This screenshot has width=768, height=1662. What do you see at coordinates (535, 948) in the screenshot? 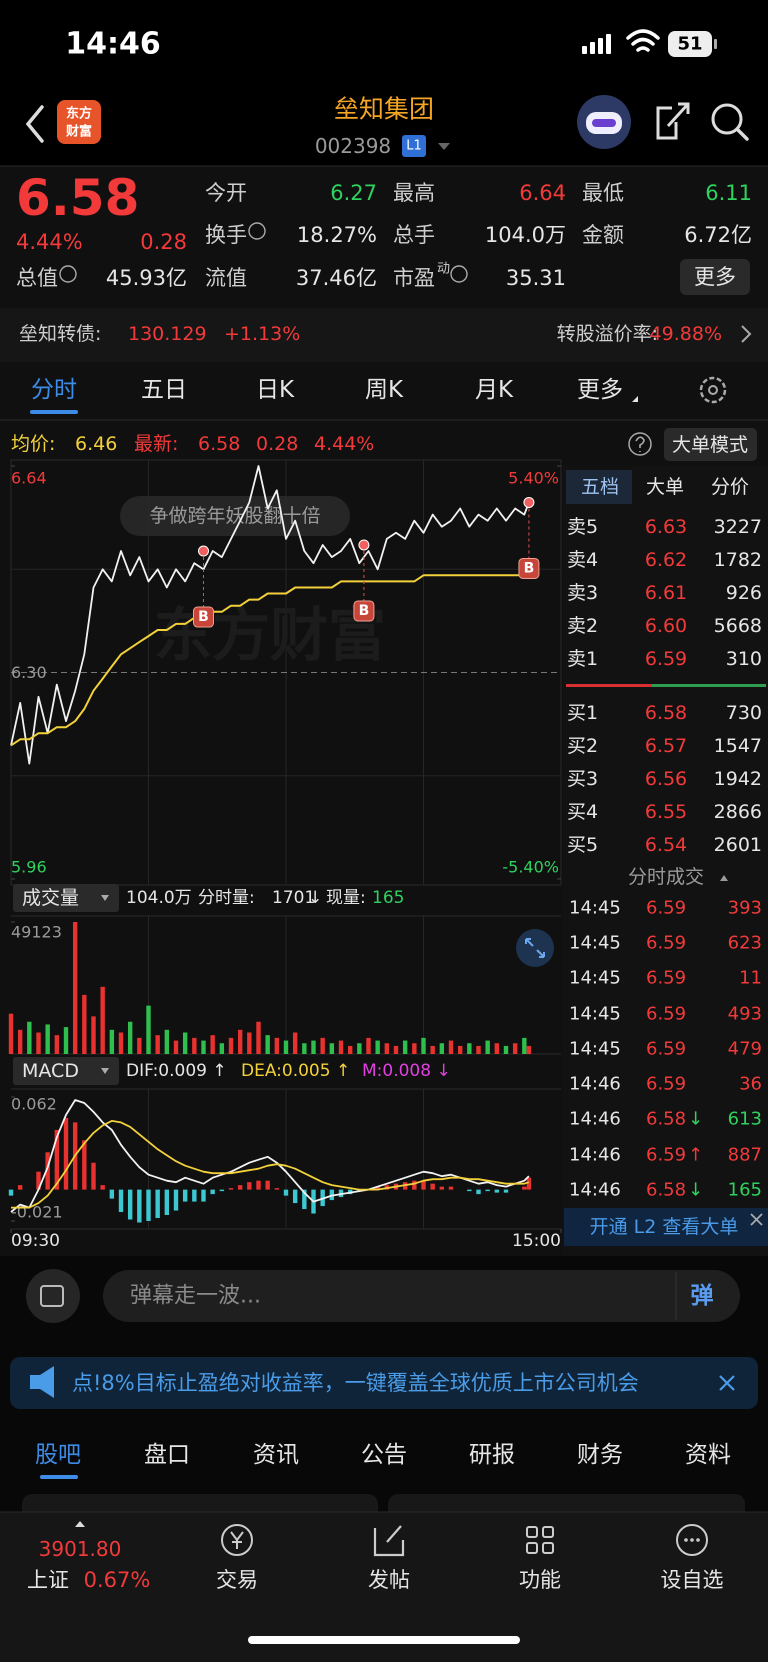
I see `expand-button` at bounding box center [535, 948].